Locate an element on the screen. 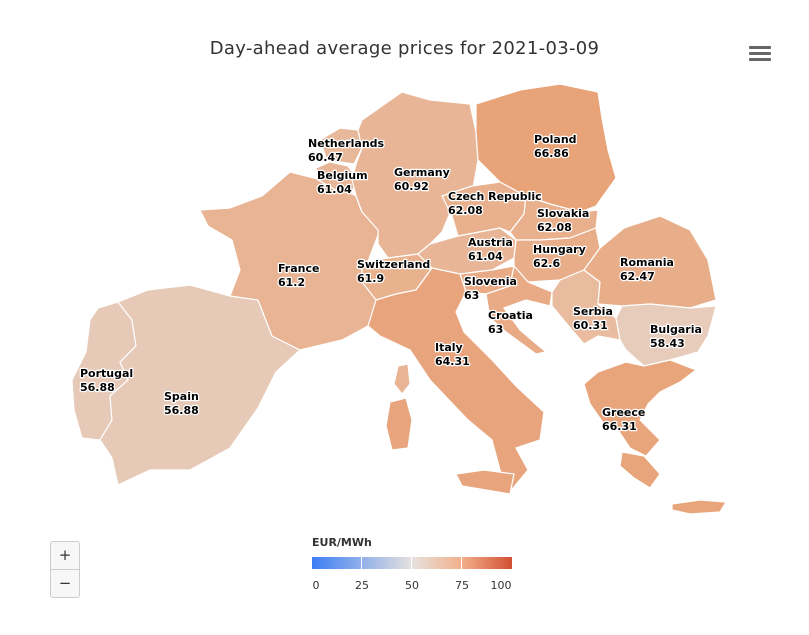 The width and height of the screenshot is (809, 635). country-poland is located at coordinates (546, 148).